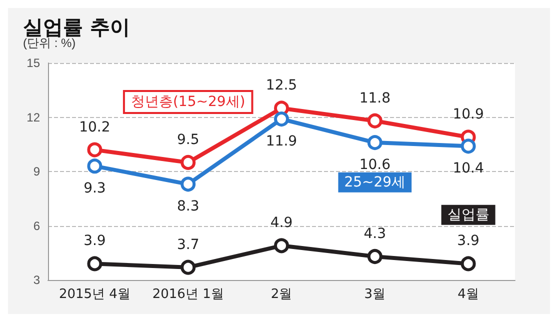 The image size is (558, 322). Describe the element at coordinates (188, 206) in the screenshot. I see `data-label: 8.3` at that location.